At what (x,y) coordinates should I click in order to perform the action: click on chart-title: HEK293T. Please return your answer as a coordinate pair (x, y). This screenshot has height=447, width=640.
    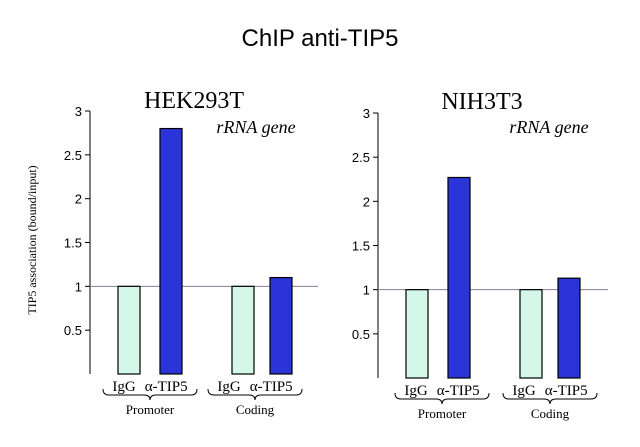
    Looking at the image, I should click on (194, 101).